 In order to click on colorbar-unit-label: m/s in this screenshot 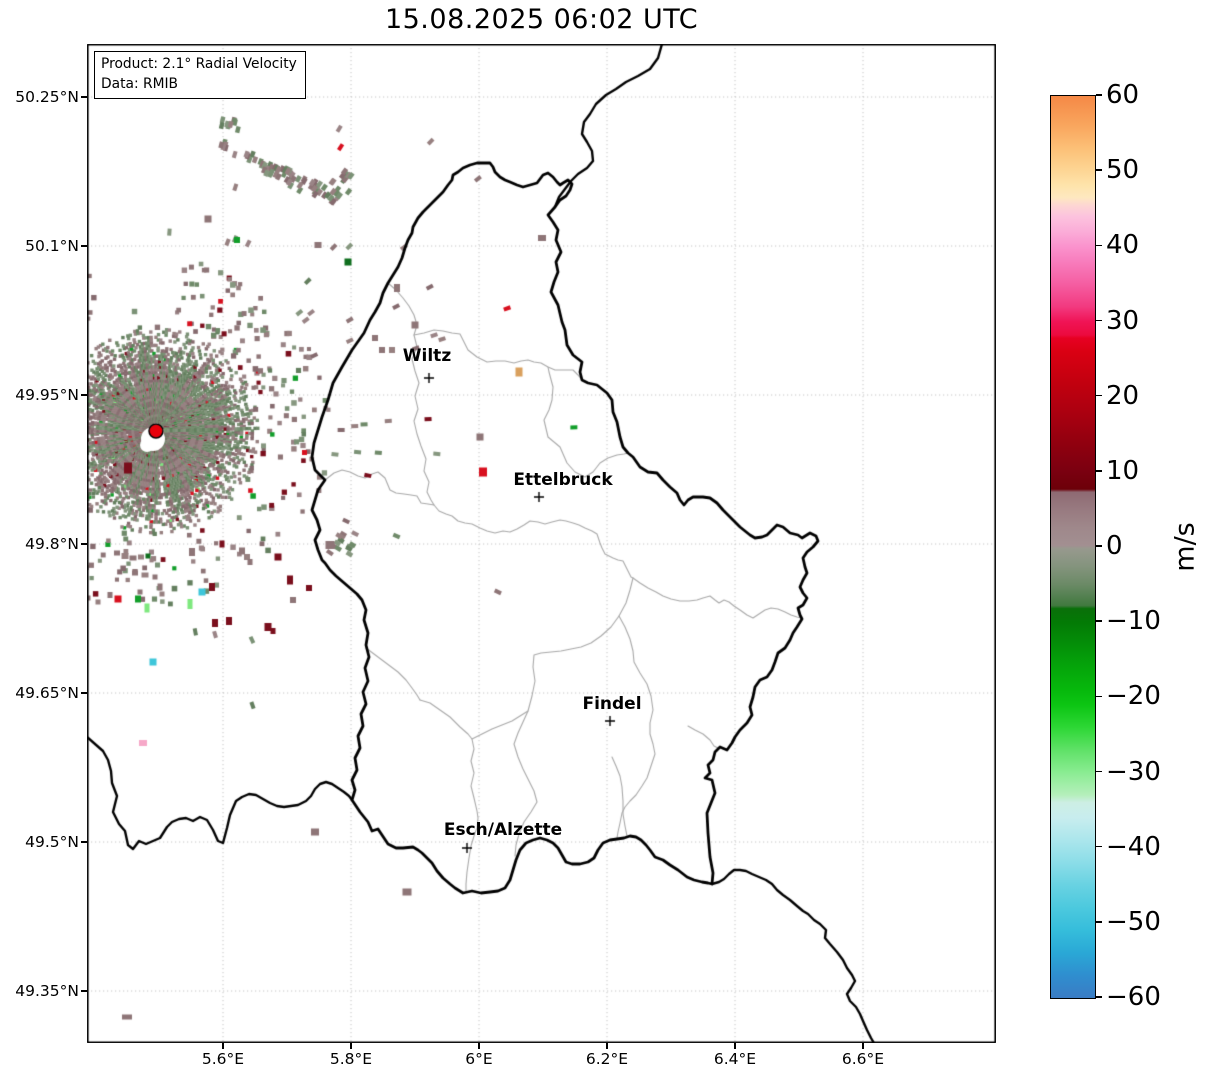, I will do `click(1185, 547)`.